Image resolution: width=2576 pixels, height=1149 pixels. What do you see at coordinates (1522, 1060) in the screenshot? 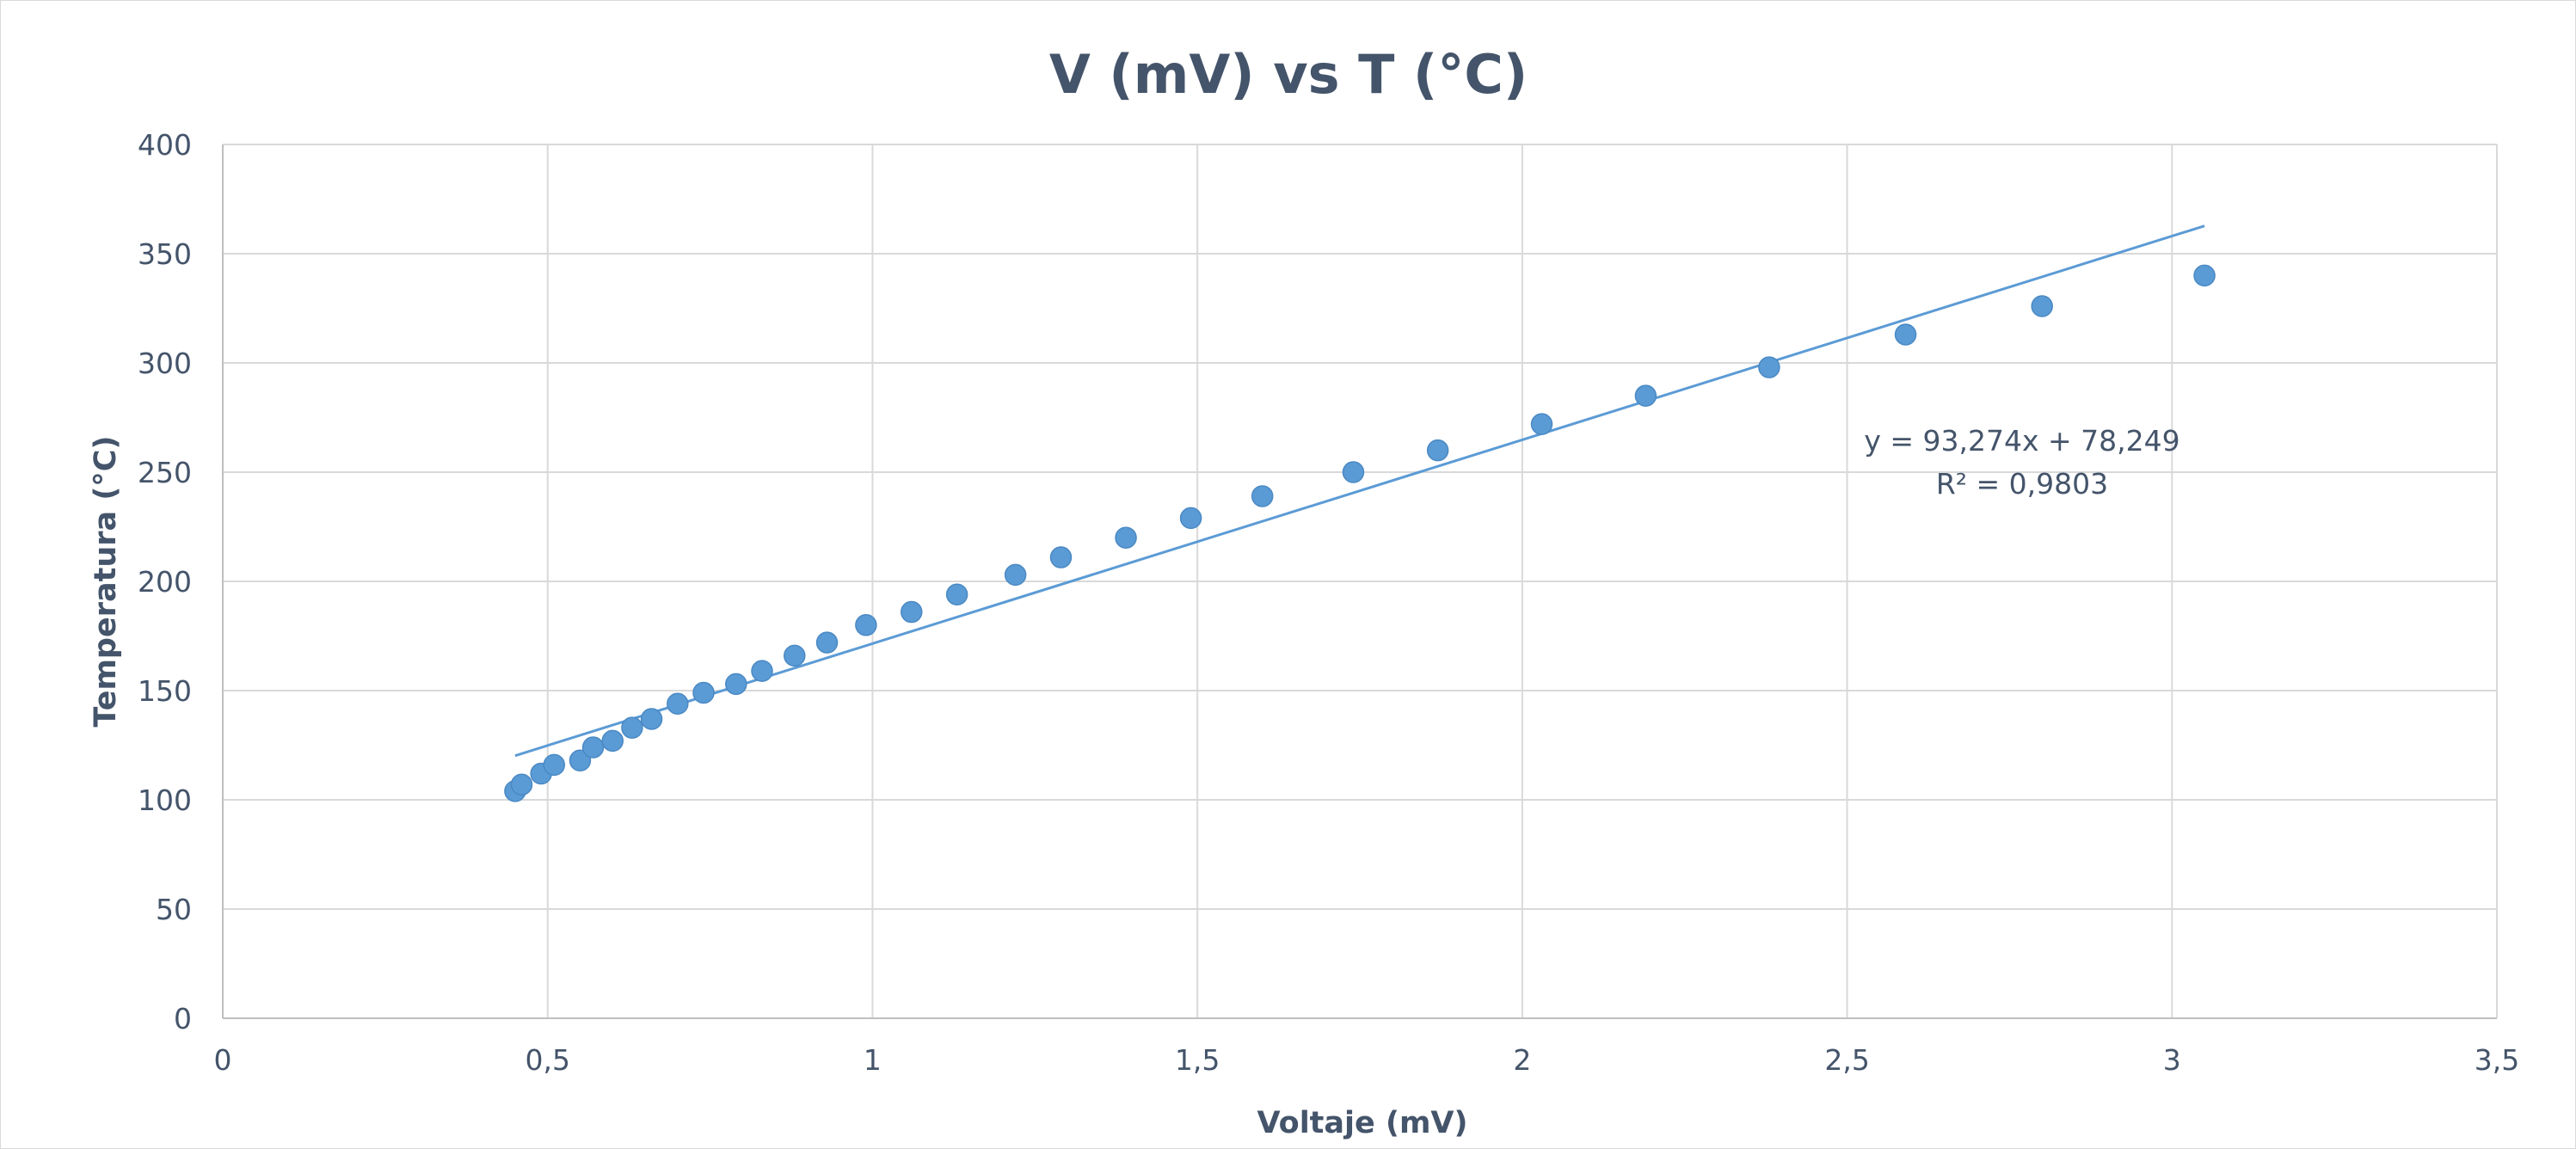
I see `x-tick-label: 2` at bounding box center [1522, 1060].